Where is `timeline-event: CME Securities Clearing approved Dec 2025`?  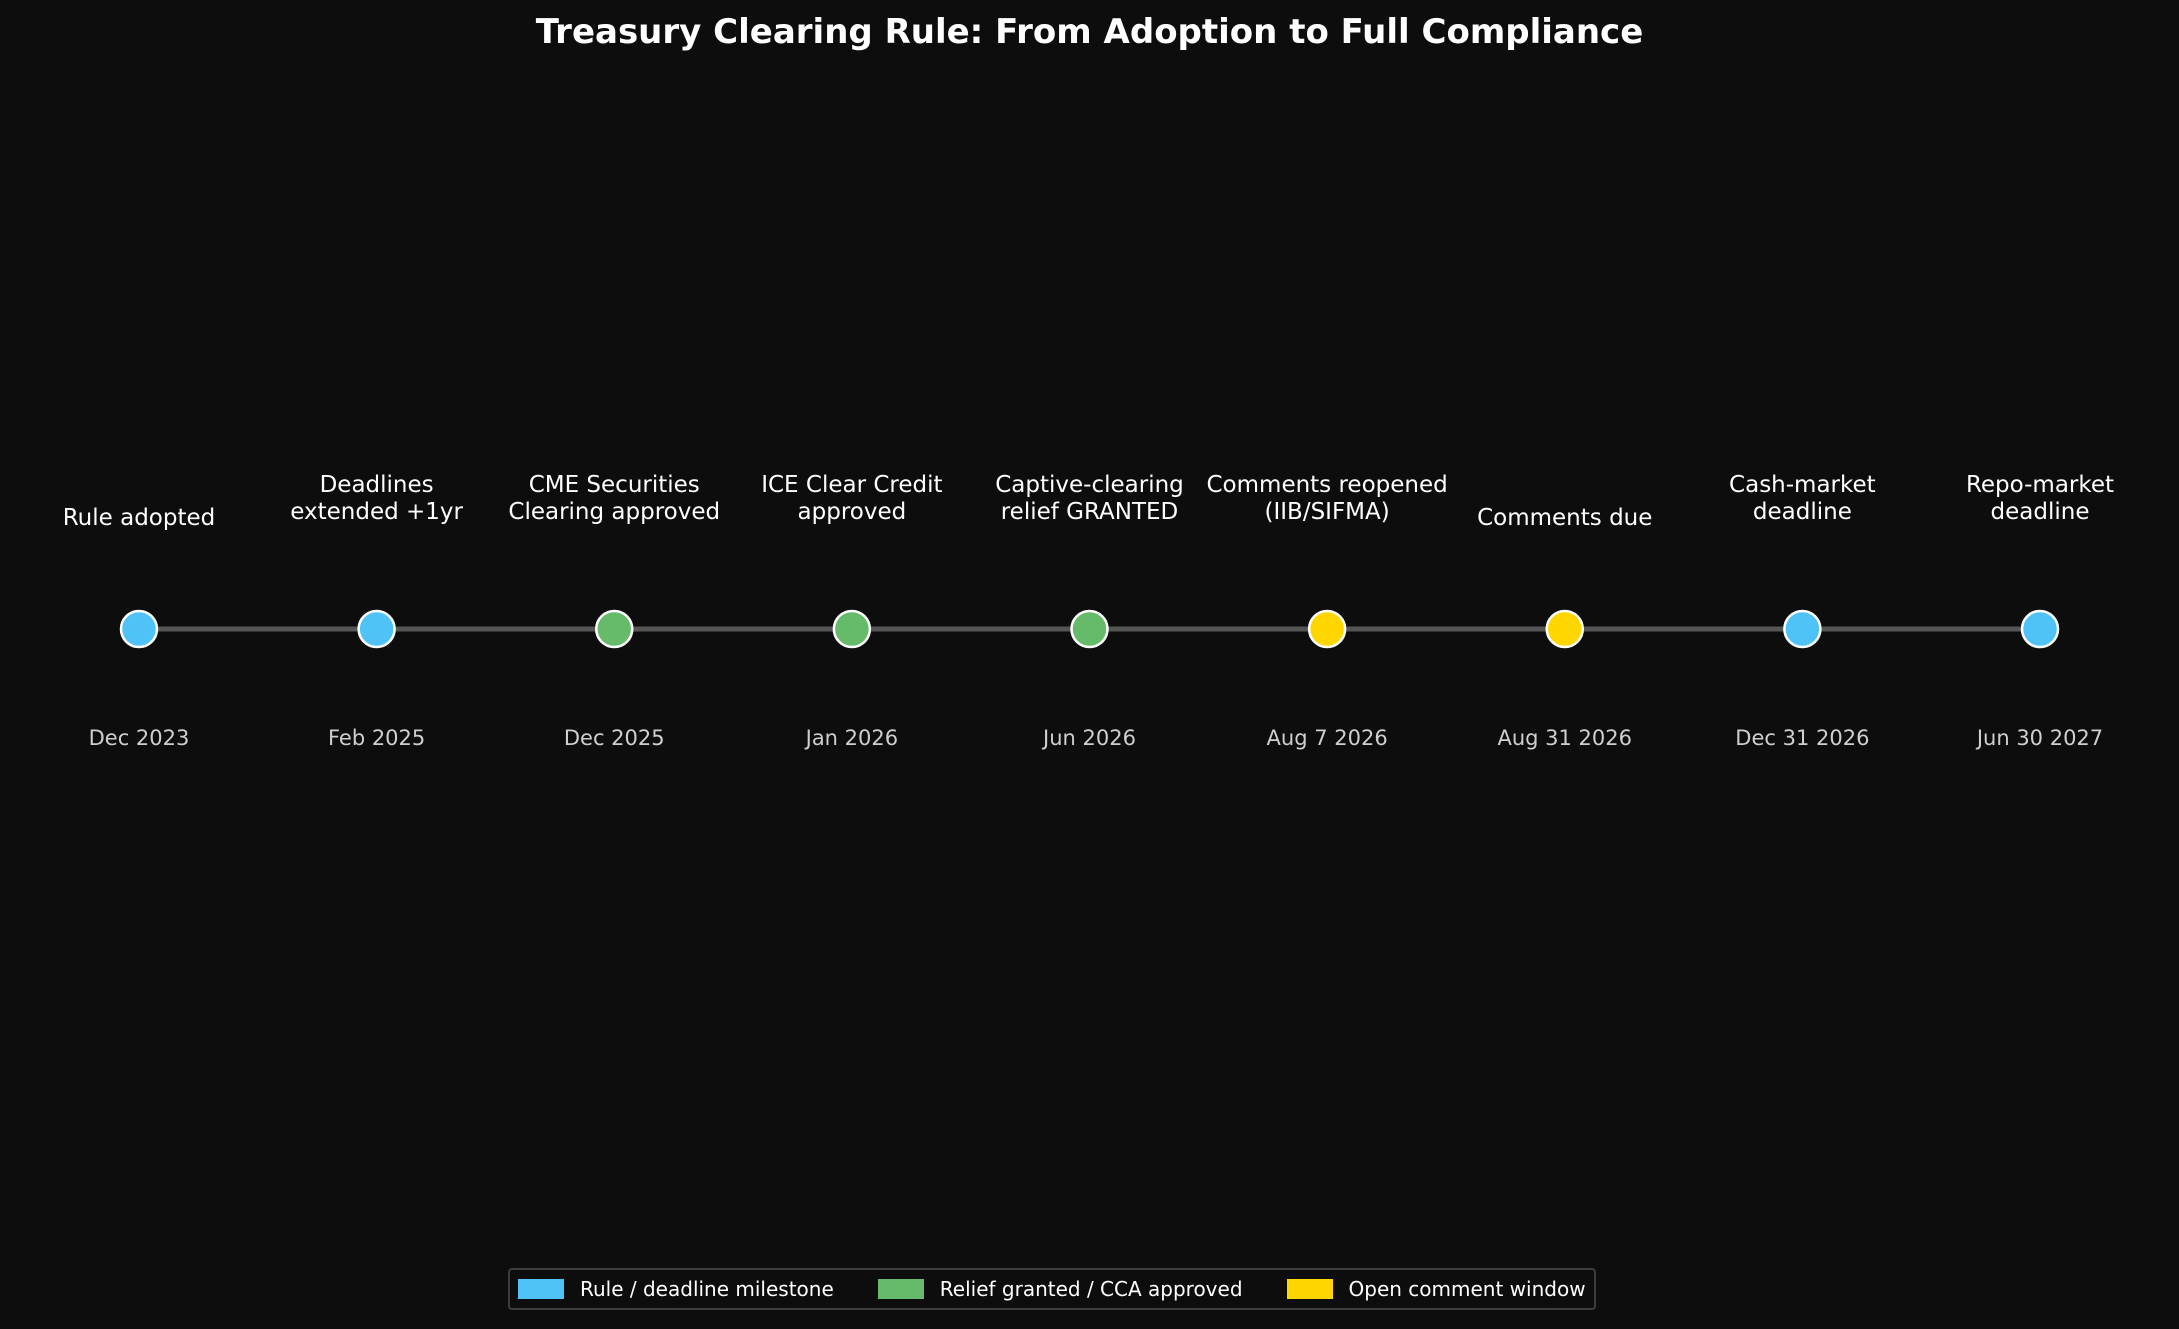 timeline-event: CME Securities Clearing approved Dec 2025 is located at coordinates (614, 611).